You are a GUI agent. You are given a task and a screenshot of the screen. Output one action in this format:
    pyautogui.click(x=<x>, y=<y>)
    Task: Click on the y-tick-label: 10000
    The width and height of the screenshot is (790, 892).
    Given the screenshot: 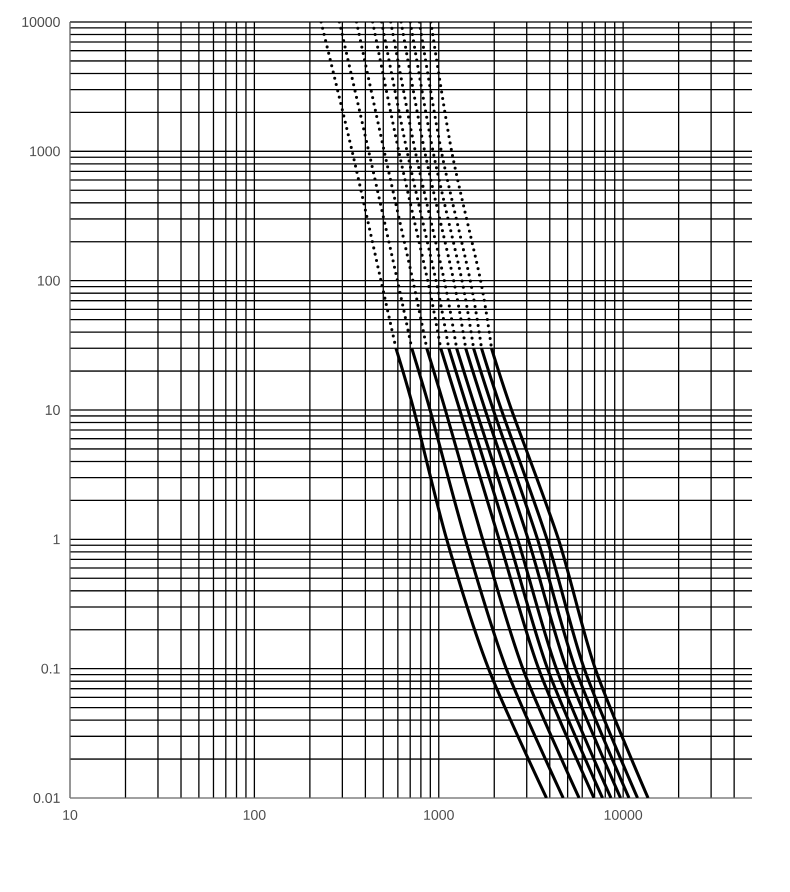 What is the action you would take?
    pyautogui.click(x=41, y=22)
    